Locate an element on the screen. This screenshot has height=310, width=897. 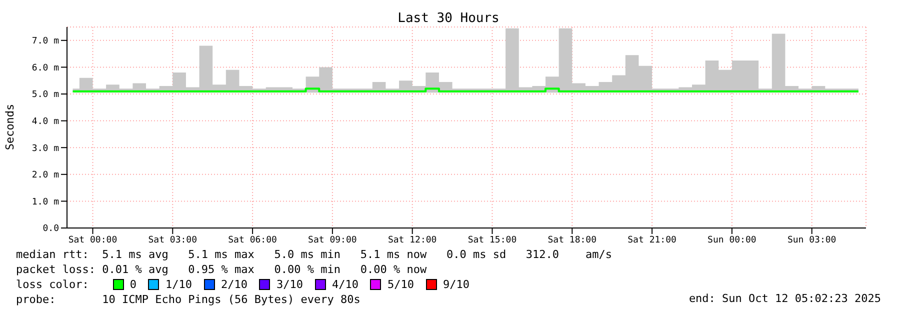
y-tick-label: 1.0 m is located at coordinates (45, 202).